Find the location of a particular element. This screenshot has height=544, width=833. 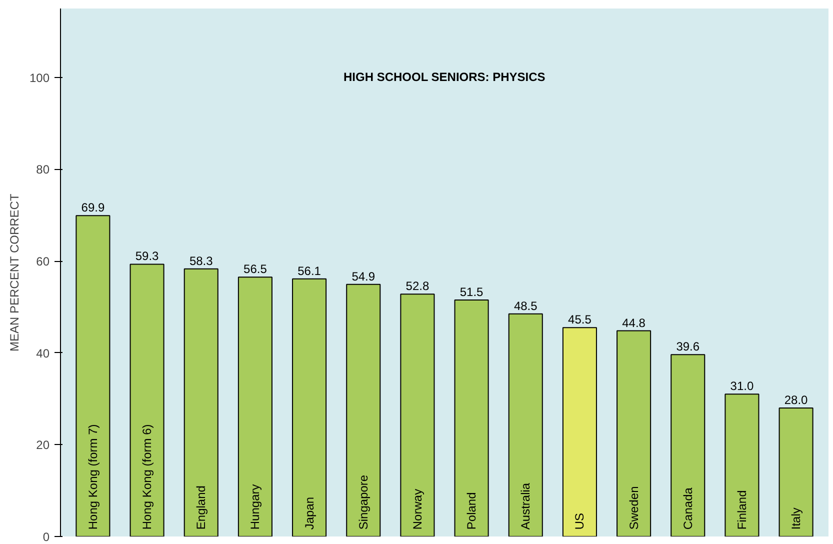

data-label: 39.6 is located at coordinates (688, 347).